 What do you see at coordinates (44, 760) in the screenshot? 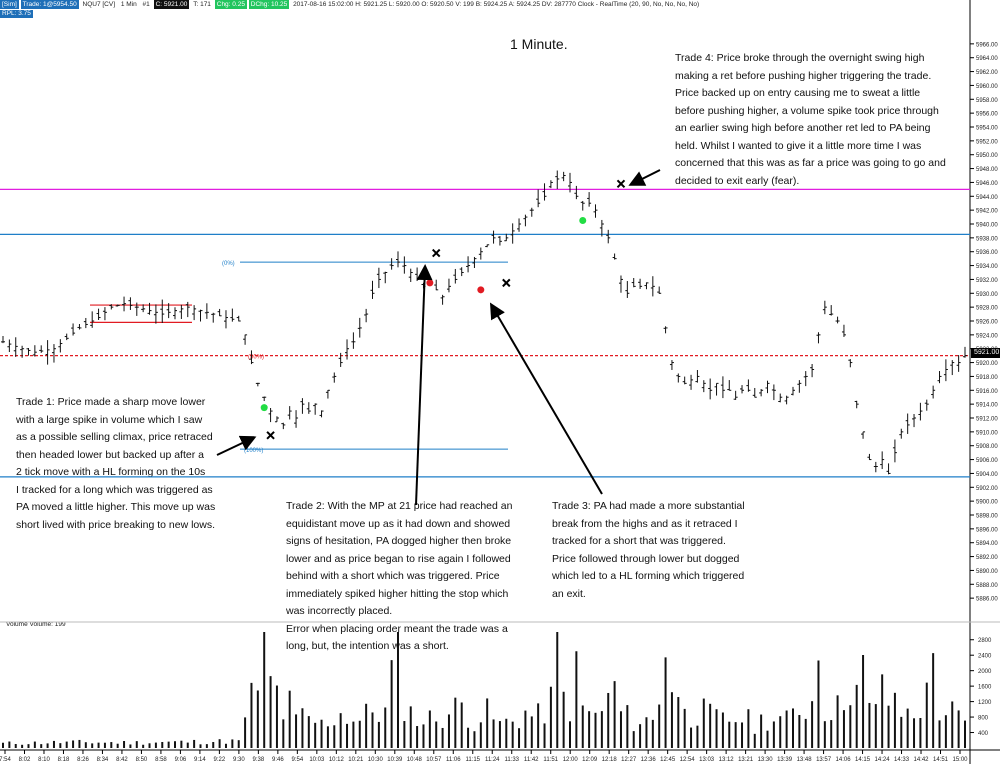
I see `time-tick-label: 8:10` at bounding box center [44, 760].